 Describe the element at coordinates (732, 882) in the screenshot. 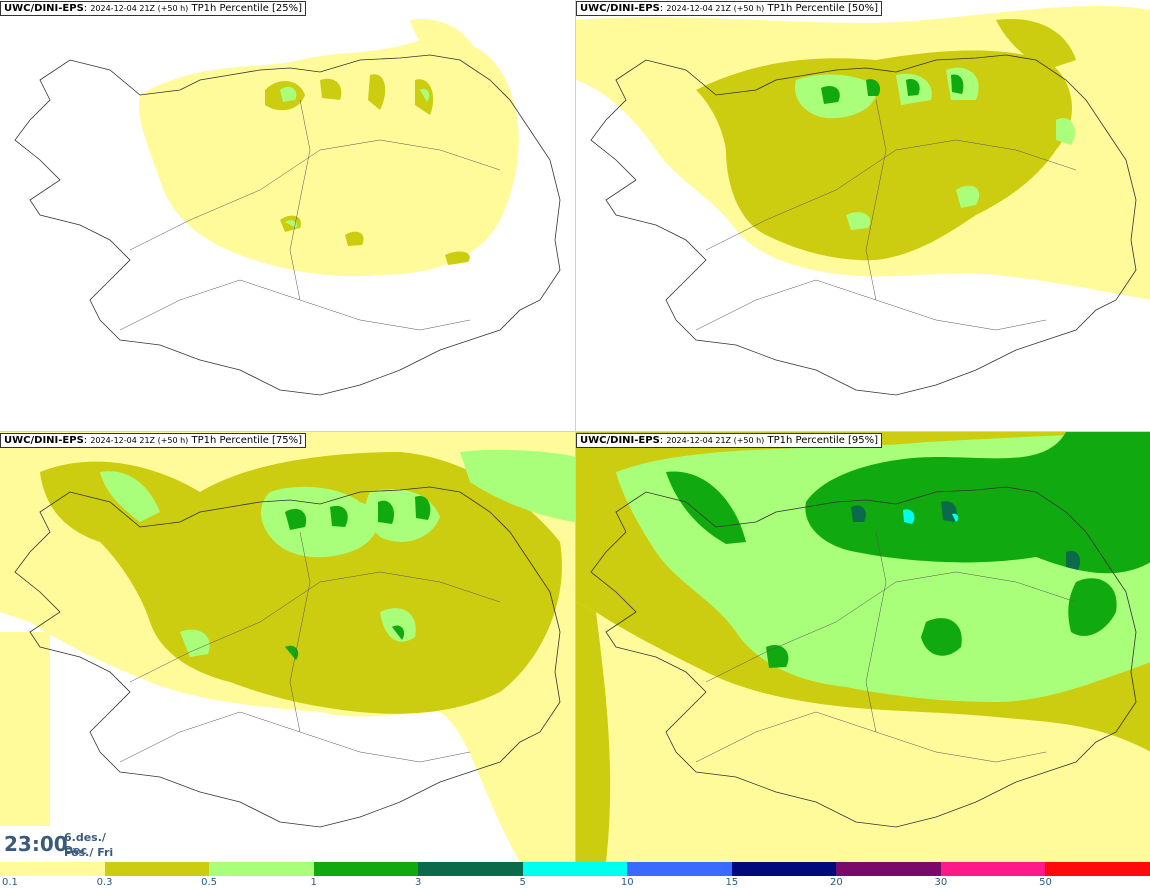

I see `colorbar-label: 15` at that location.